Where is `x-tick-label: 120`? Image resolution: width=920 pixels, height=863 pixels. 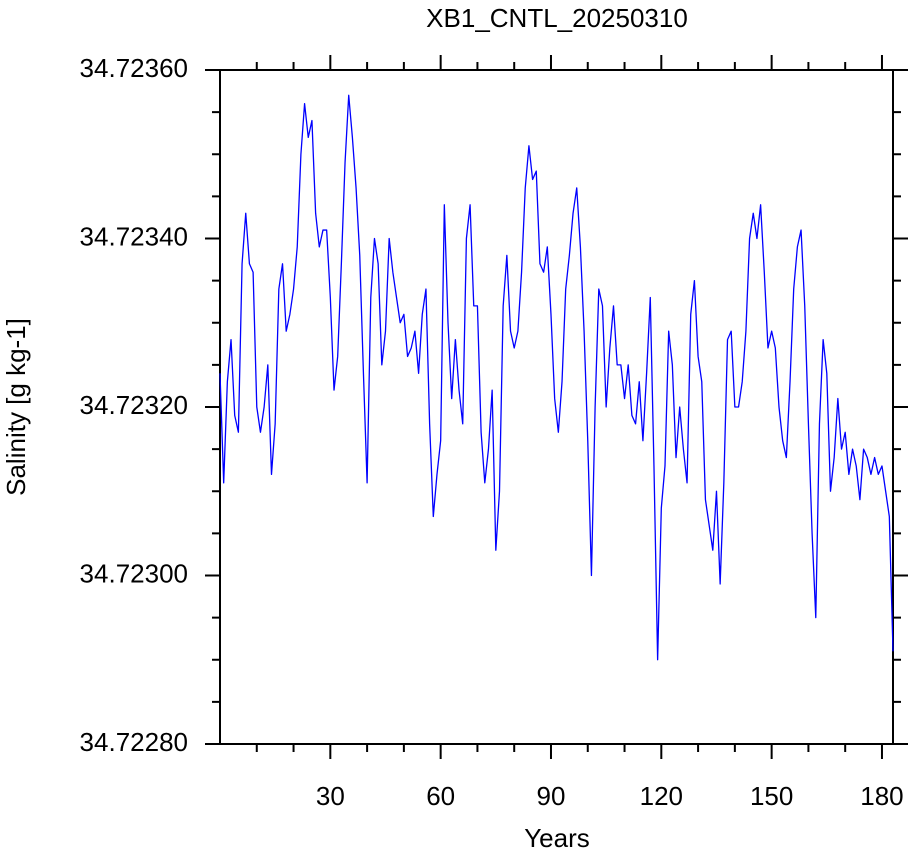 x-tick-label: 120 is located at coordinates (661, 796).